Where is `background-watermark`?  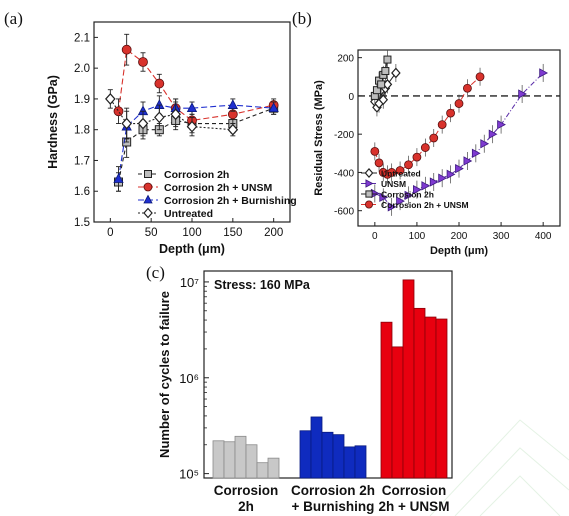
background-watermark is located at coordinates (499, 467).